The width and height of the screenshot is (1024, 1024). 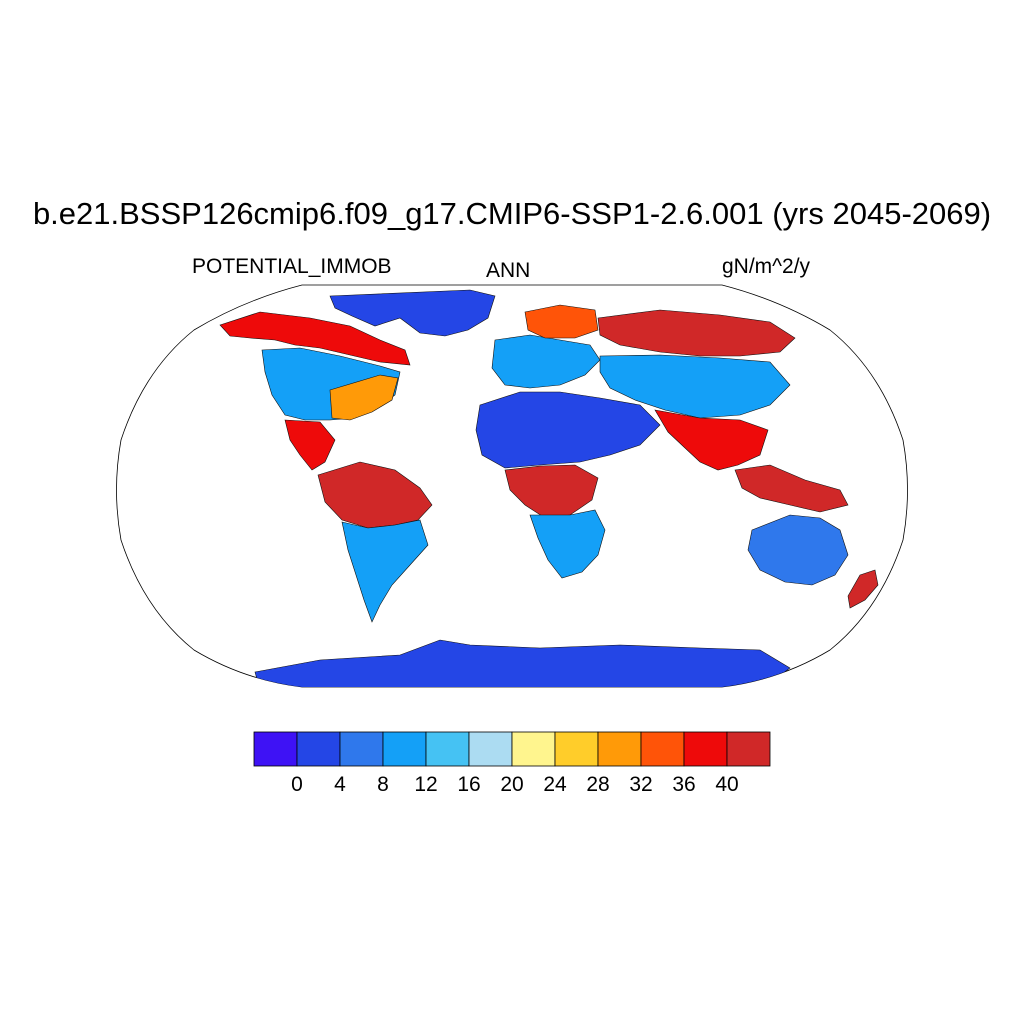 I want to click on region-central-america, so click(x=310, y=445).